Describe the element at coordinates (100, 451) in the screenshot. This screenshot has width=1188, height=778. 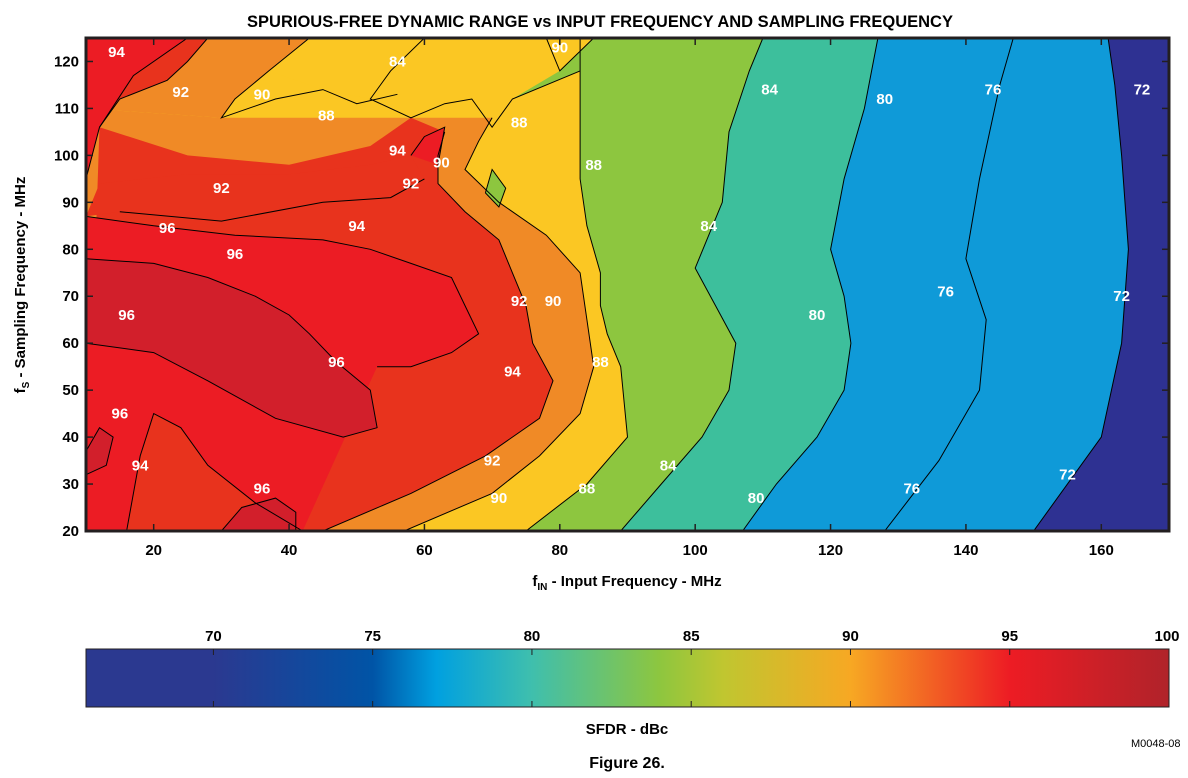
I see `contour-line-c96_left` at that location.